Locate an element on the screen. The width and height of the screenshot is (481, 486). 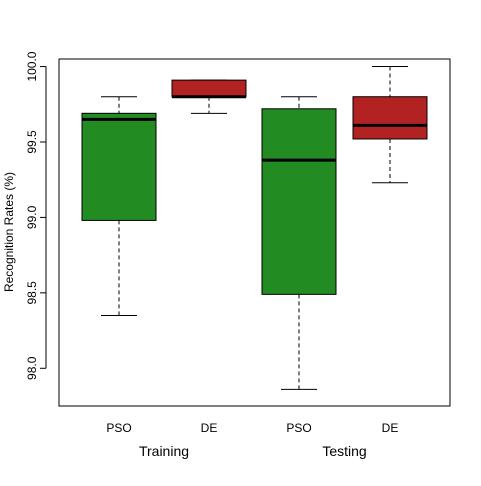
group-label: Testing is located at coordinates (344, 451).